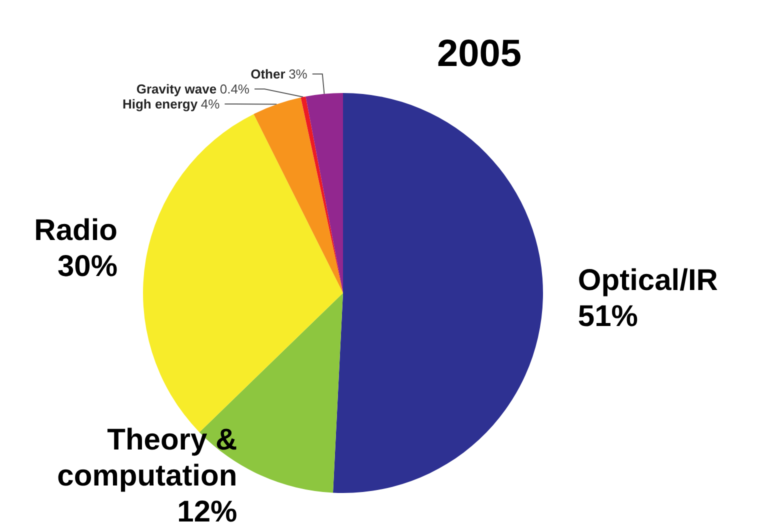 Image resolution: width=758 pixels, height=531 pixels. Describe the element at coordinates (648, 281) in the screenshot. I see `slice-label: Optical/IR` at that location.